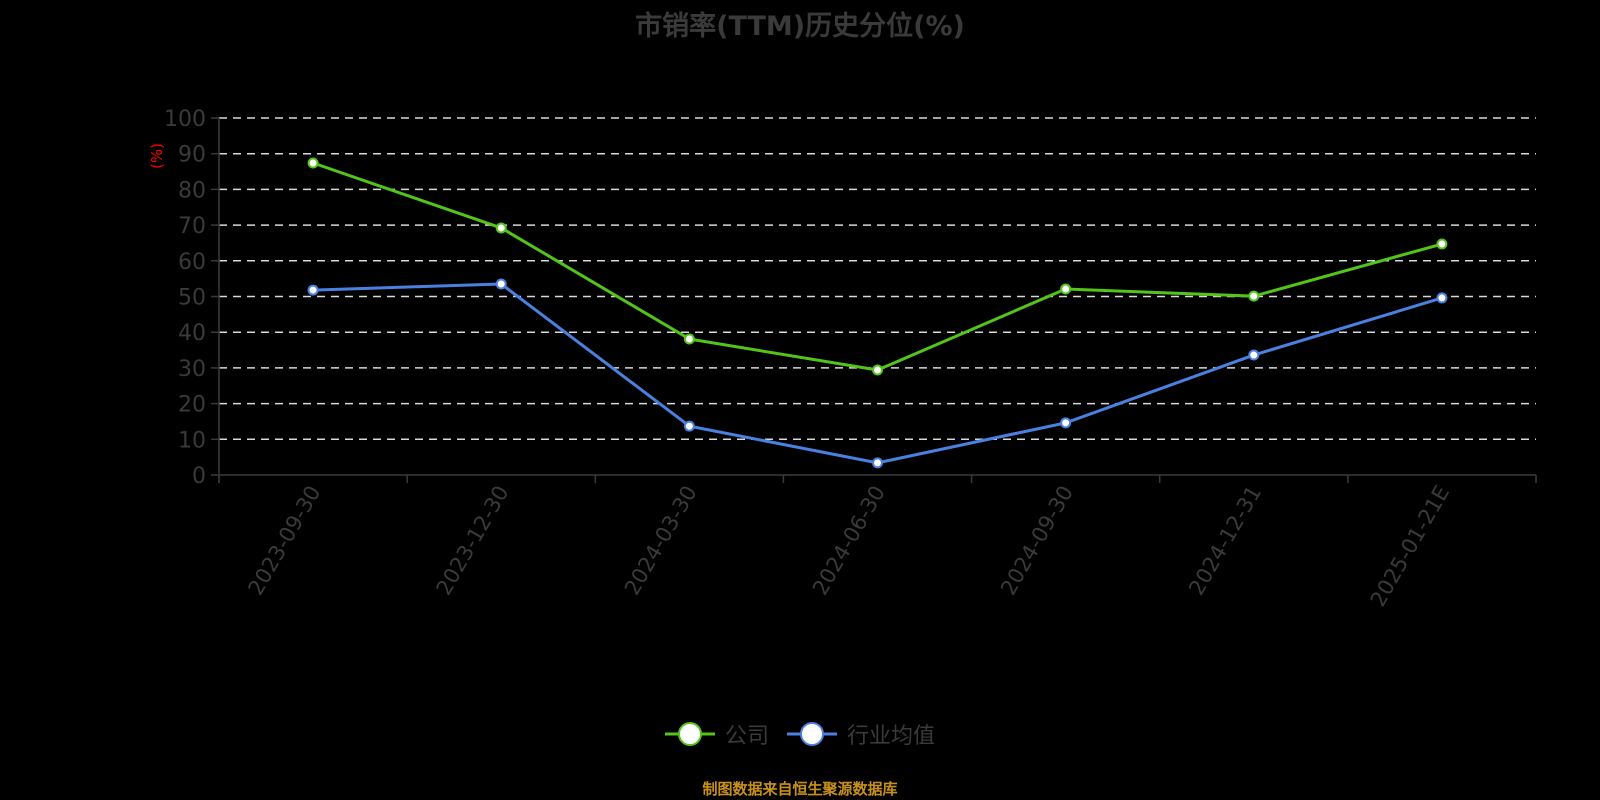  I want to click on legend-marker-industry-icon, so click(812, 734).